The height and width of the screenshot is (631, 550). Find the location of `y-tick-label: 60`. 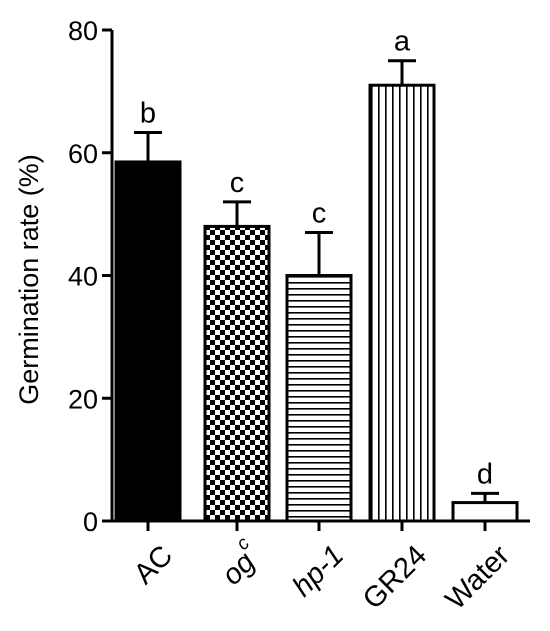

y-tick-label: 60 is located at coordinates (83, 154).